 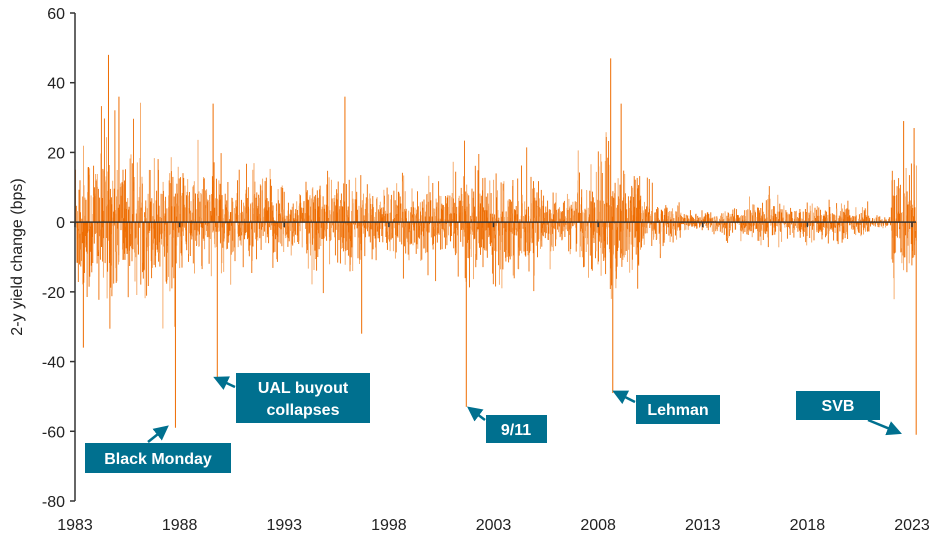 I want to click on annotation-lehman: Lehman, so click(x=666, y=407).